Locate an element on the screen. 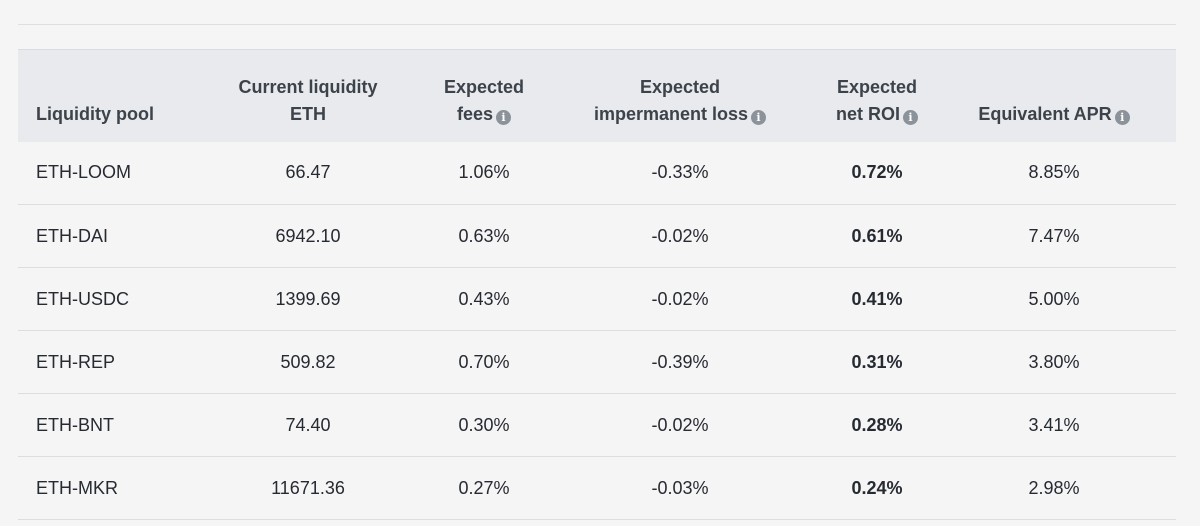 Image resolution: width=1200 pixels, height=526 pixels. cell-equivalent-apr: 8.85% is located at coordinates (1054, 172).